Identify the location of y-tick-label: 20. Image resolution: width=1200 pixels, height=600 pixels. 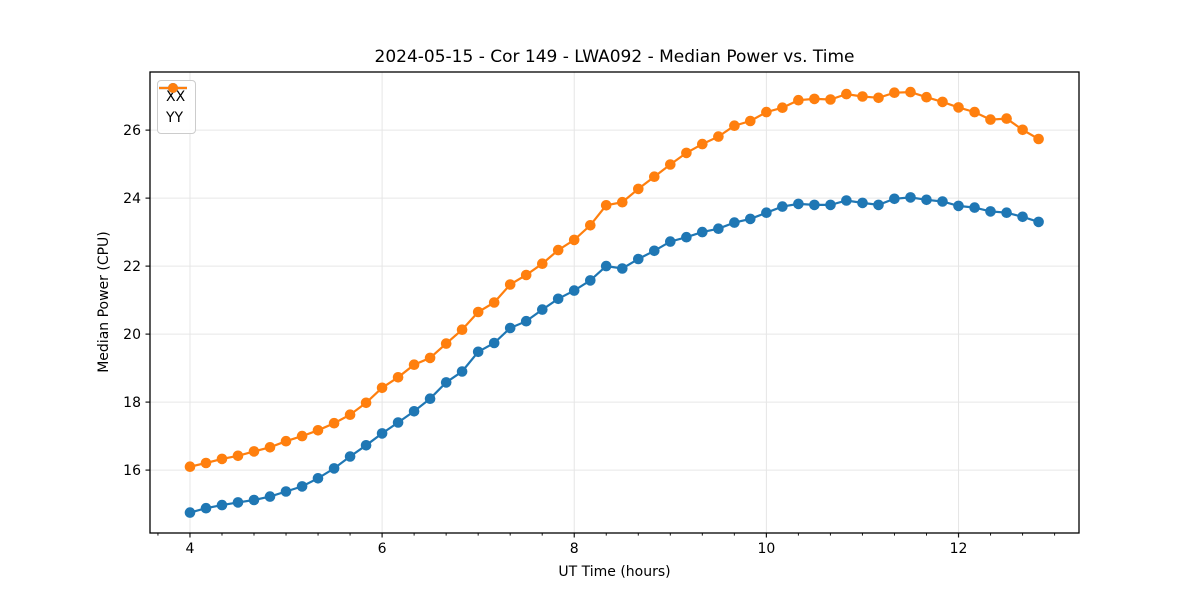
(132, 335).